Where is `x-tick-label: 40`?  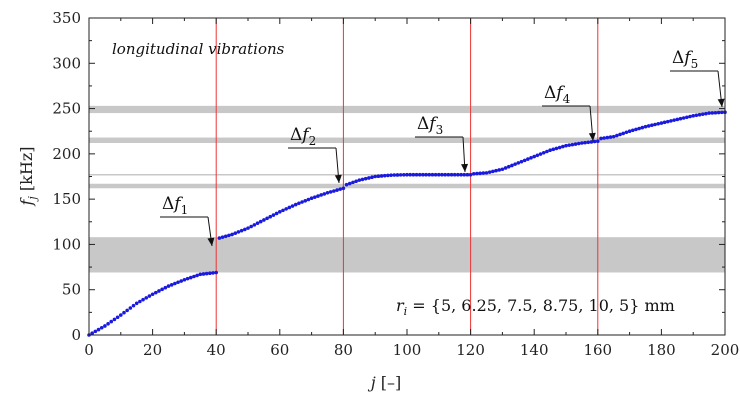
x-tick-label: 40 is located at coordinates (216, 350).